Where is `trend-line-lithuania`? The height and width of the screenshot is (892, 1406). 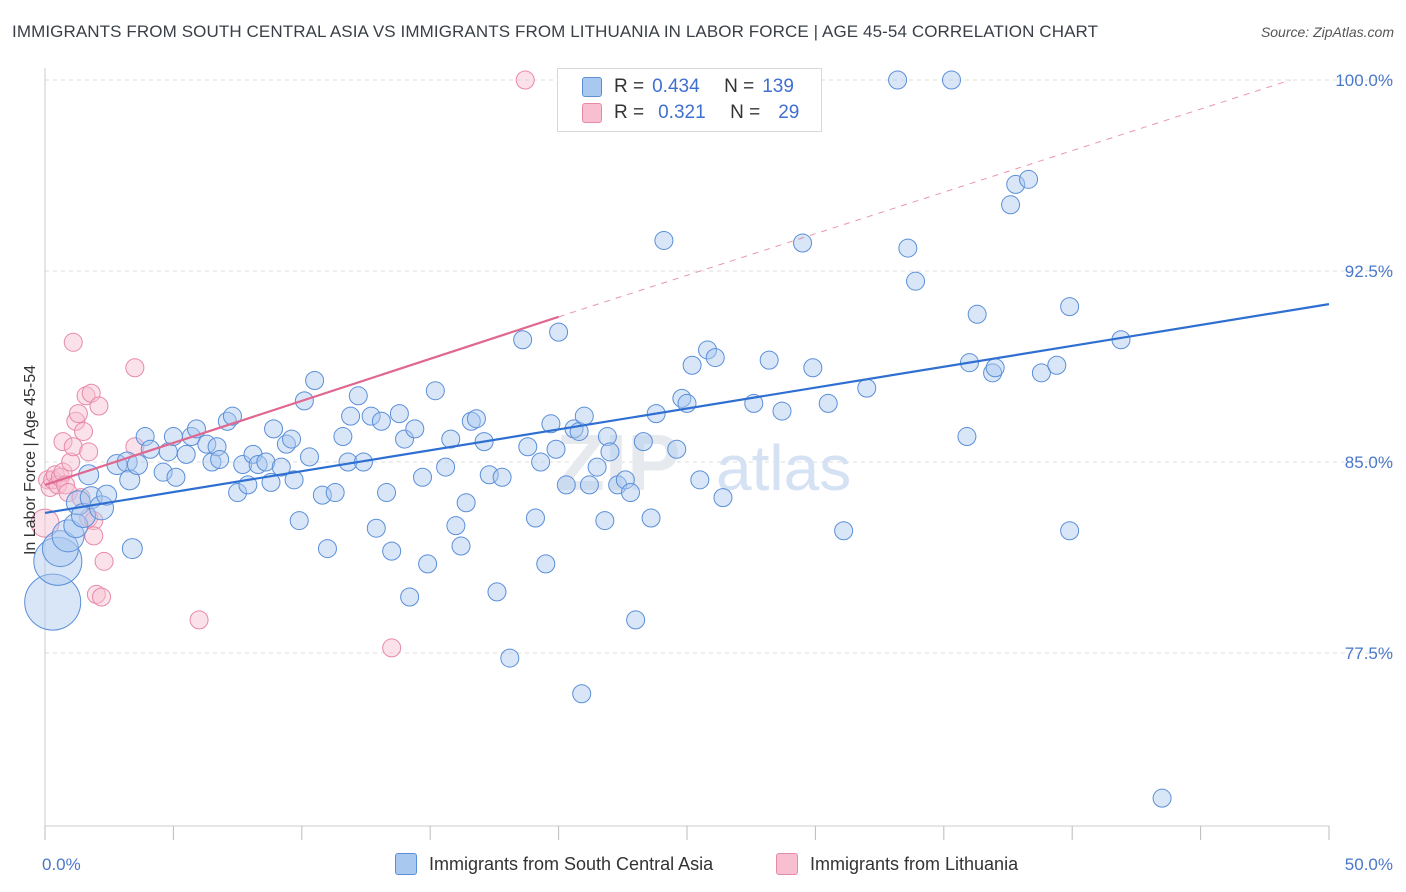
trend-line-lithuania is located at coordinates (301, 400).